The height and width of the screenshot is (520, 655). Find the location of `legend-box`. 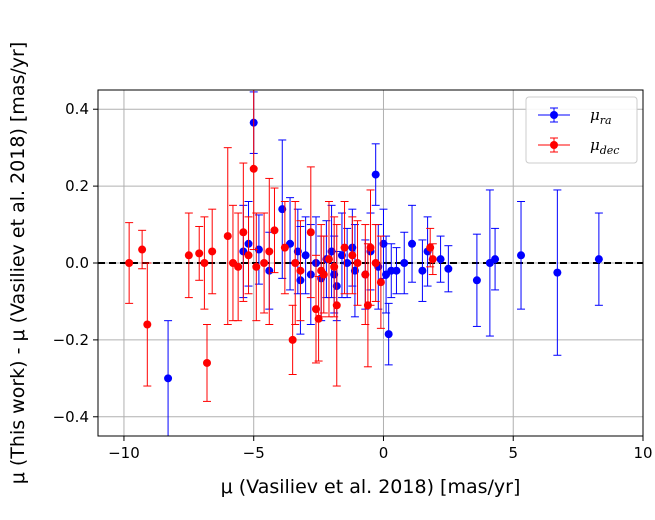

legend-box is located at coordinates (581, 130).